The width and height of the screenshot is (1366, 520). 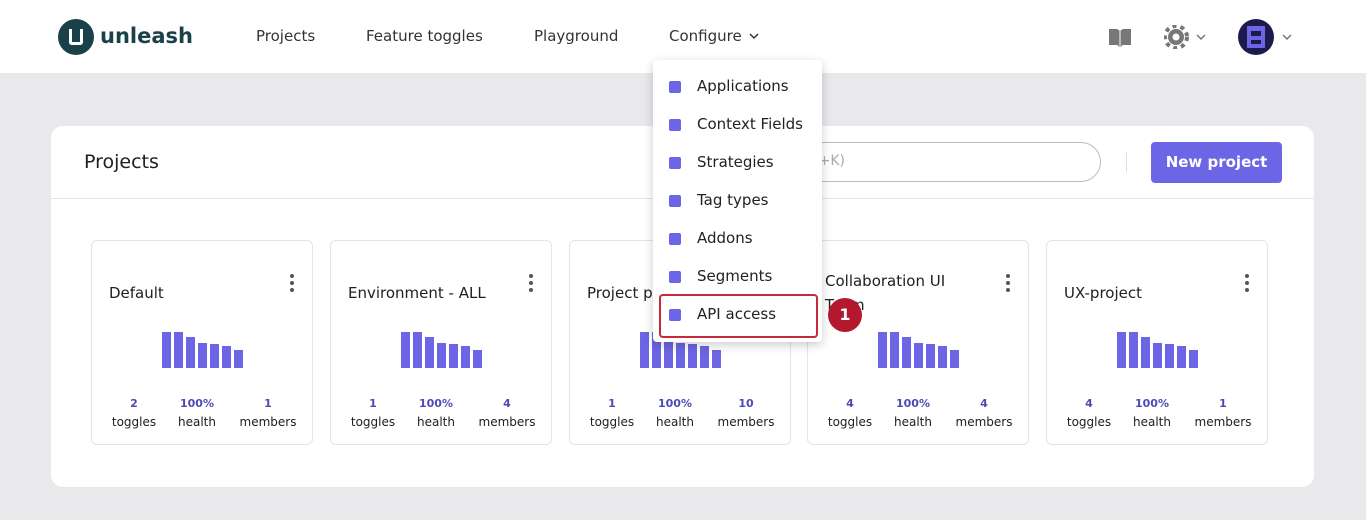 What do you see at coordinates (136, 293) in the screenshot?
I see `card-name: Default` at bounding box center [136, 293].